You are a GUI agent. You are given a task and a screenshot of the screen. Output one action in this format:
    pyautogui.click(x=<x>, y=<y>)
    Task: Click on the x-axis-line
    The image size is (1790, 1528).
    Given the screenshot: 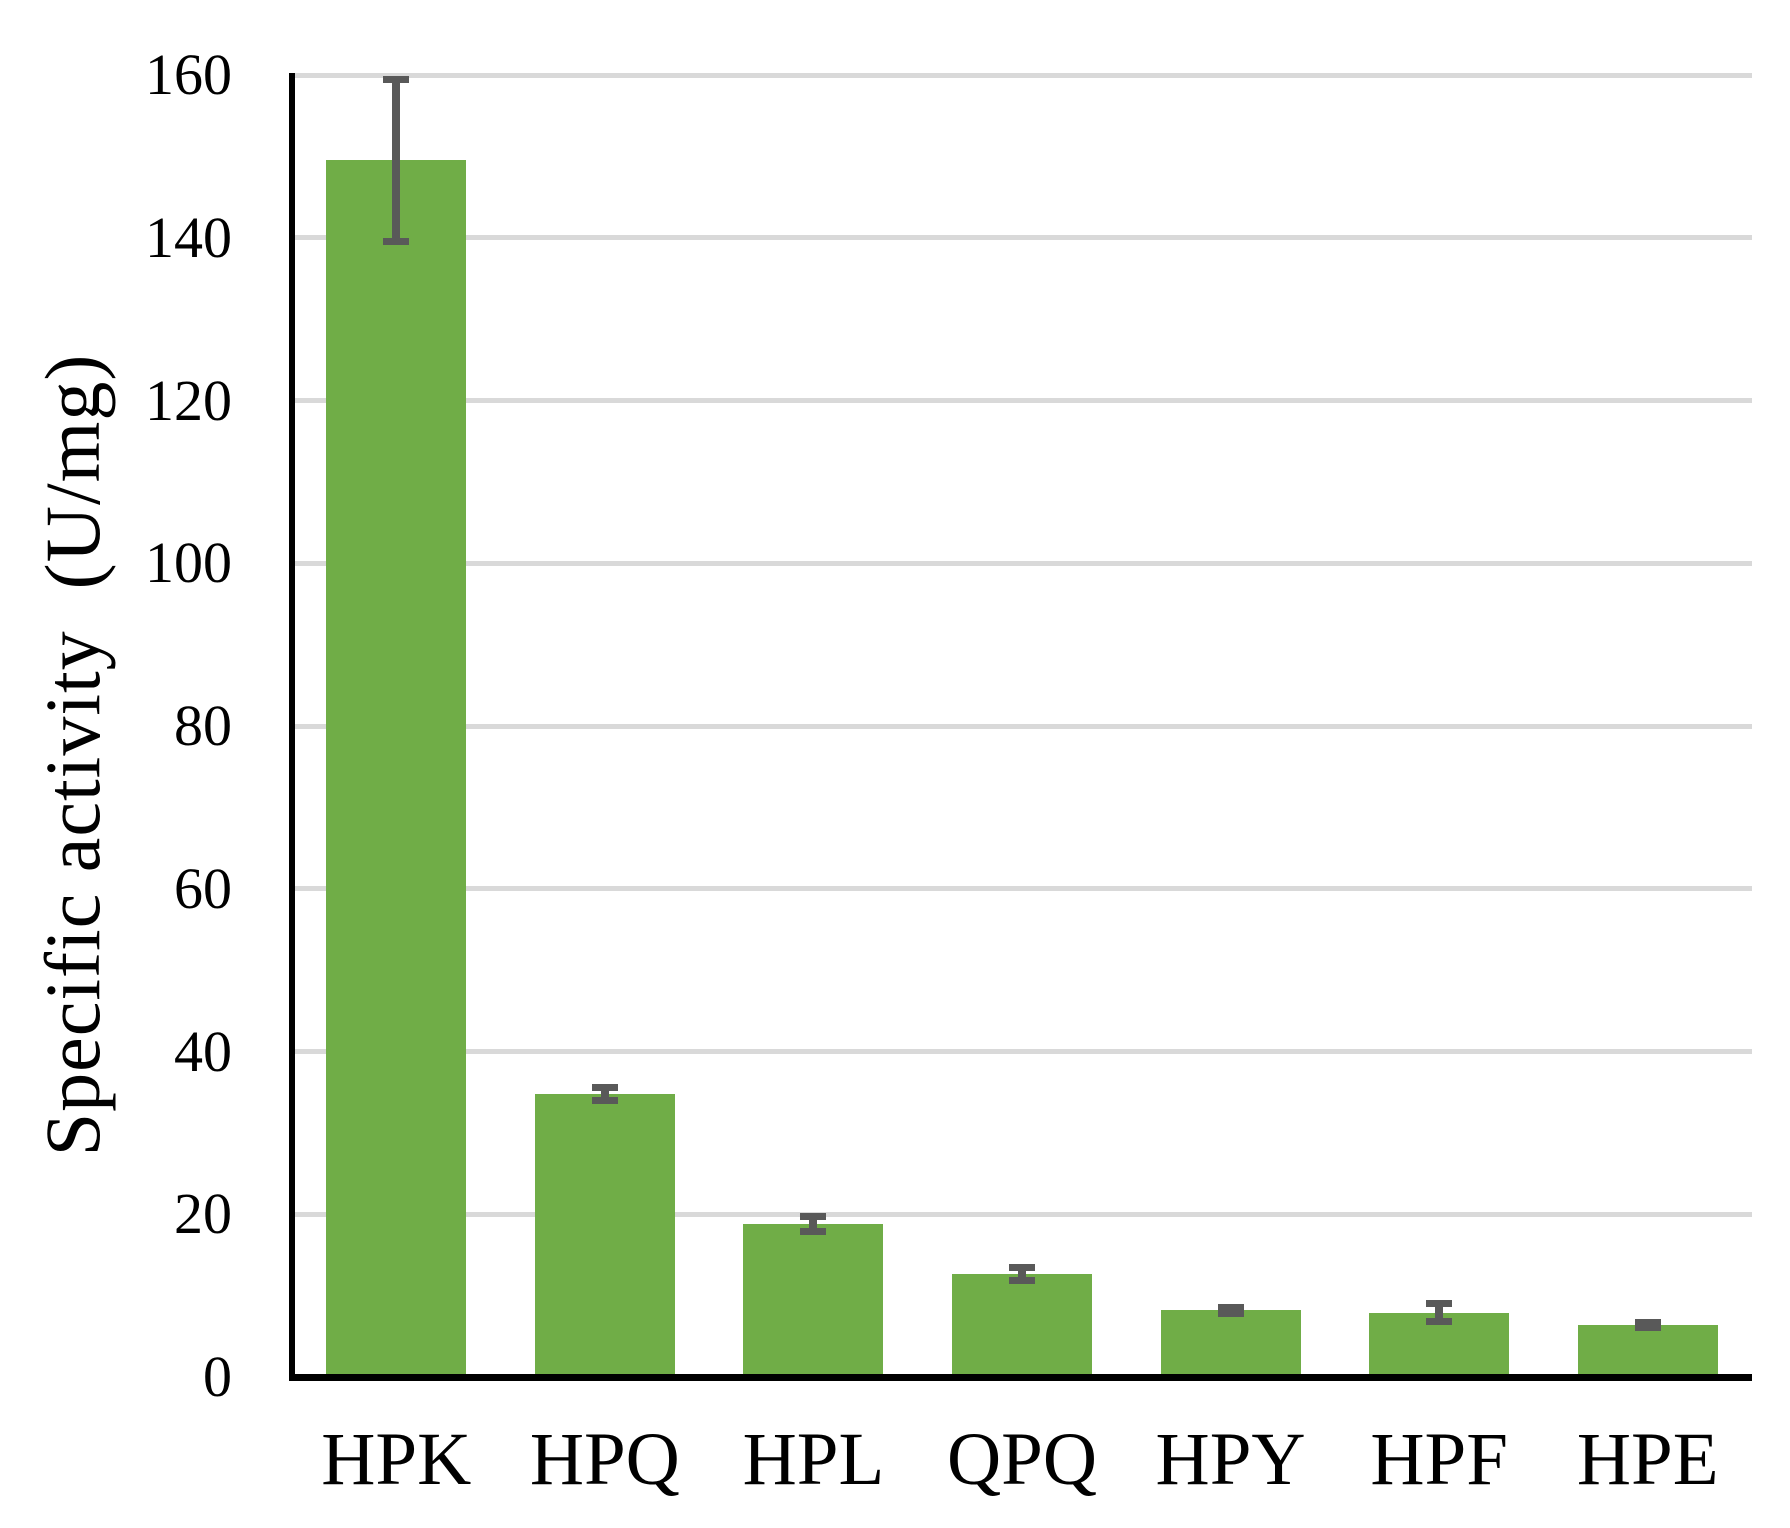 What is the action you would take?
    pyautogui.click(x=1020, y=1377)
    